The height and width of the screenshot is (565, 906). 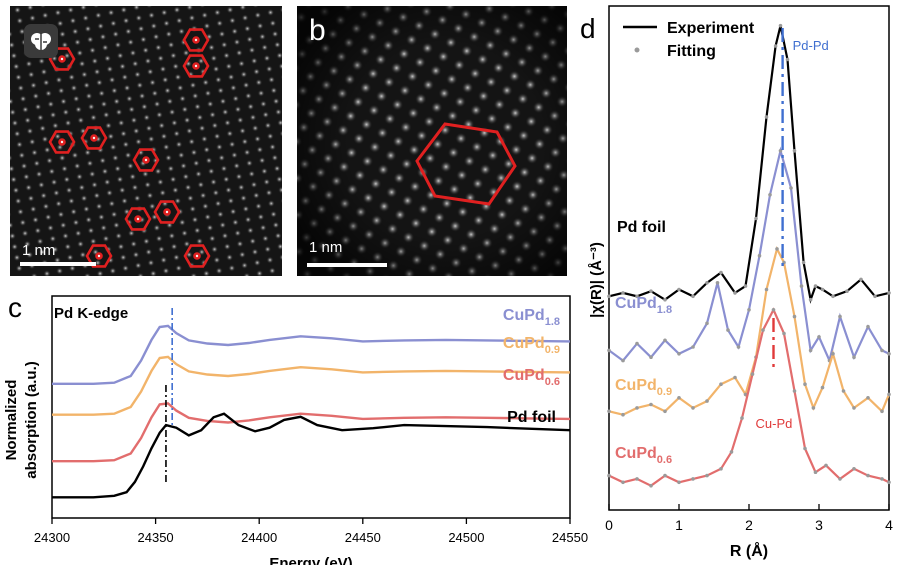 I want to click on scale-label-a: 1 nm, so click(x=38, y=250).